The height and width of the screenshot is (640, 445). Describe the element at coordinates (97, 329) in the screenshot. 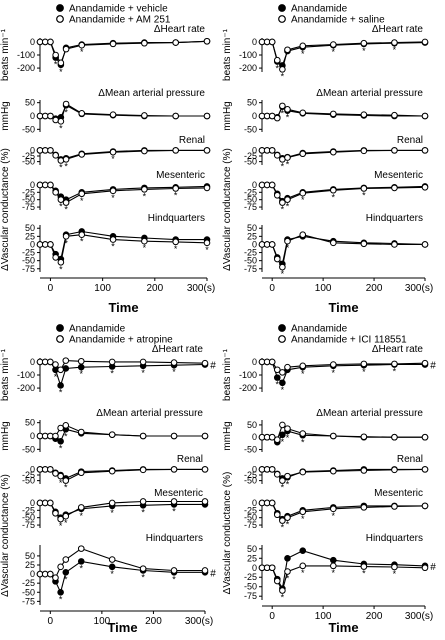

I see `legend-label: Anandamide` at that location.